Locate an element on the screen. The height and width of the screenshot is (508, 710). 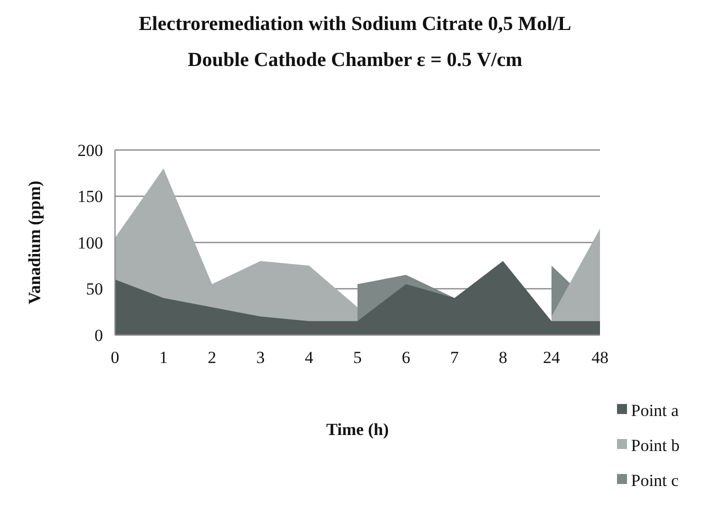
y-tick-label: 150 is located at coordinates (90, 196).